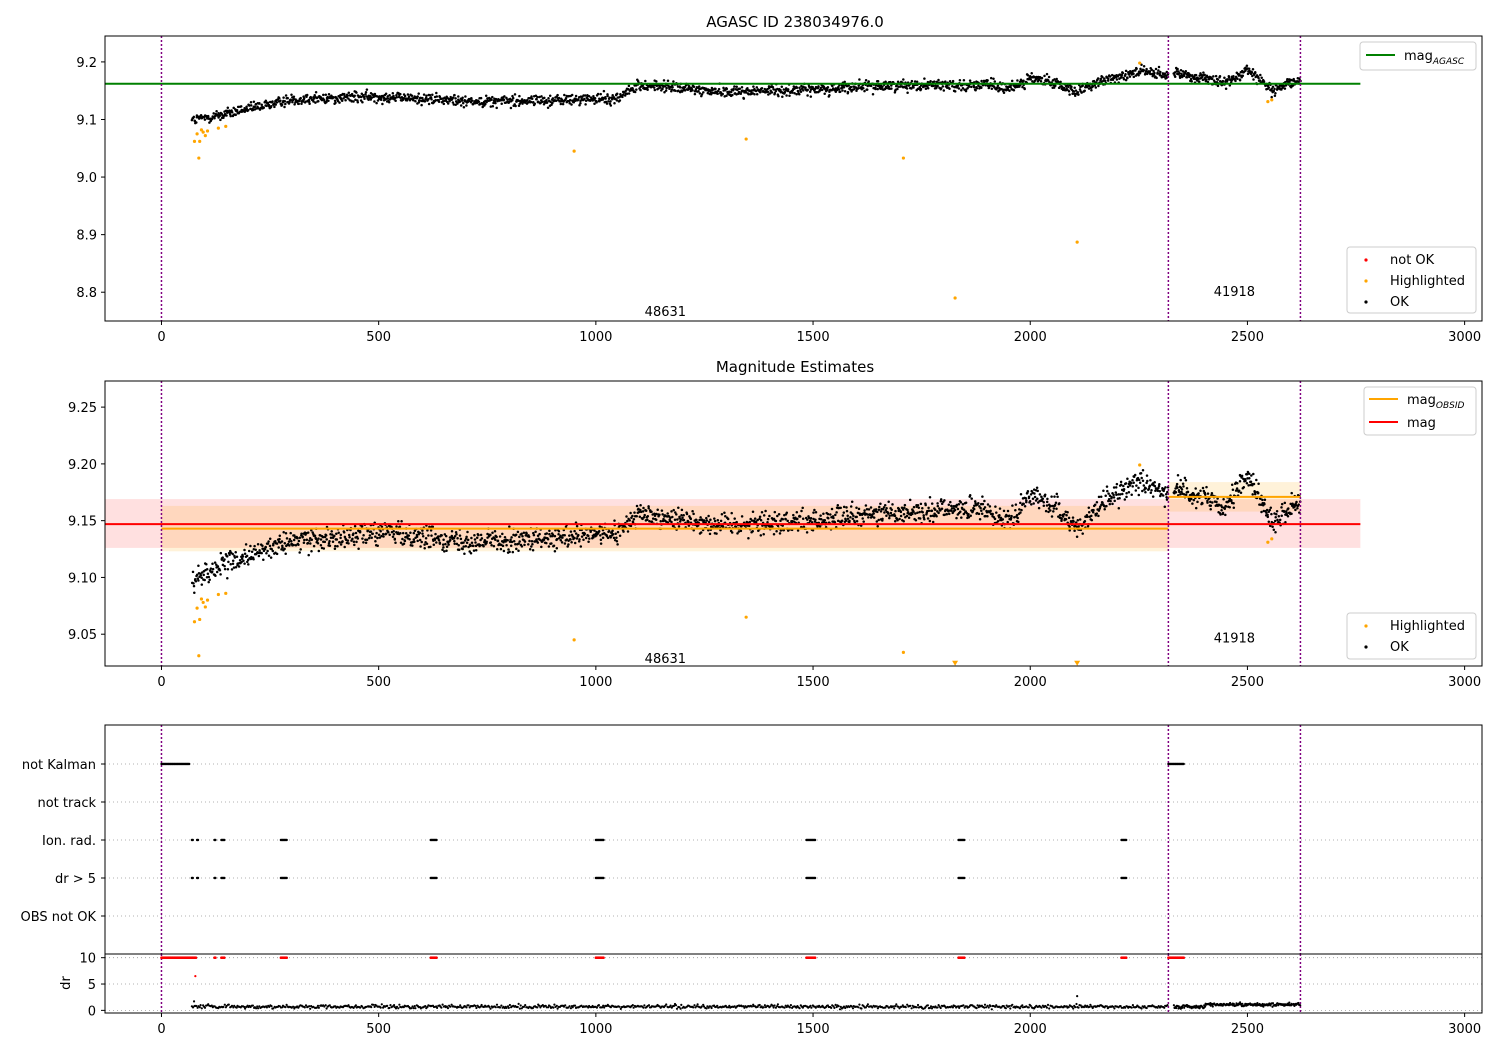  I want to click on x-tick-label: 500, so click(378, 682).